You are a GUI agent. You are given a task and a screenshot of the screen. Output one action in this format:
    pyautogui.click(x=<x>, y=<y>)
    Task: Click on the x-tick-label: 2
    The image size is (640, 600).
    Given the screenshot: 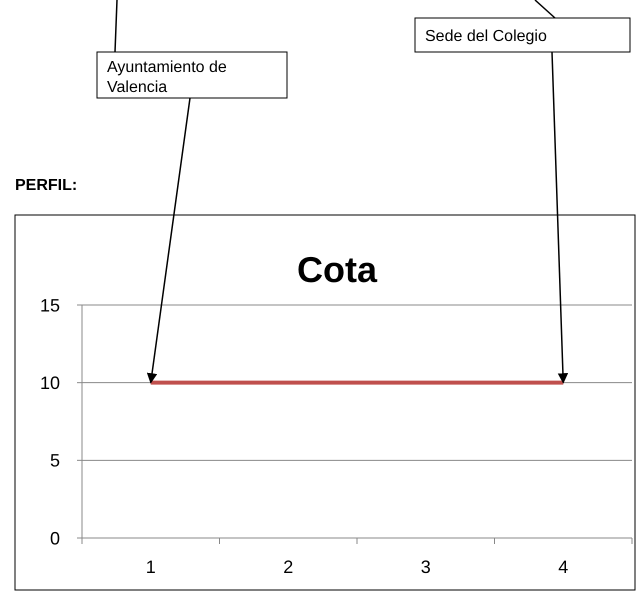 What is the action you would take?
    pyautogui.click(x=288, y=567)
    